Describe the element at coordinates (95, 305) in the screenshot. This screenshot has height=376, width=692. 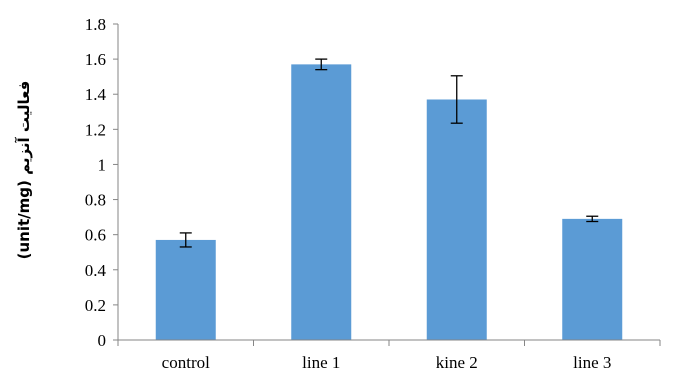
I see `y-tick-label: 0.2` at that location.